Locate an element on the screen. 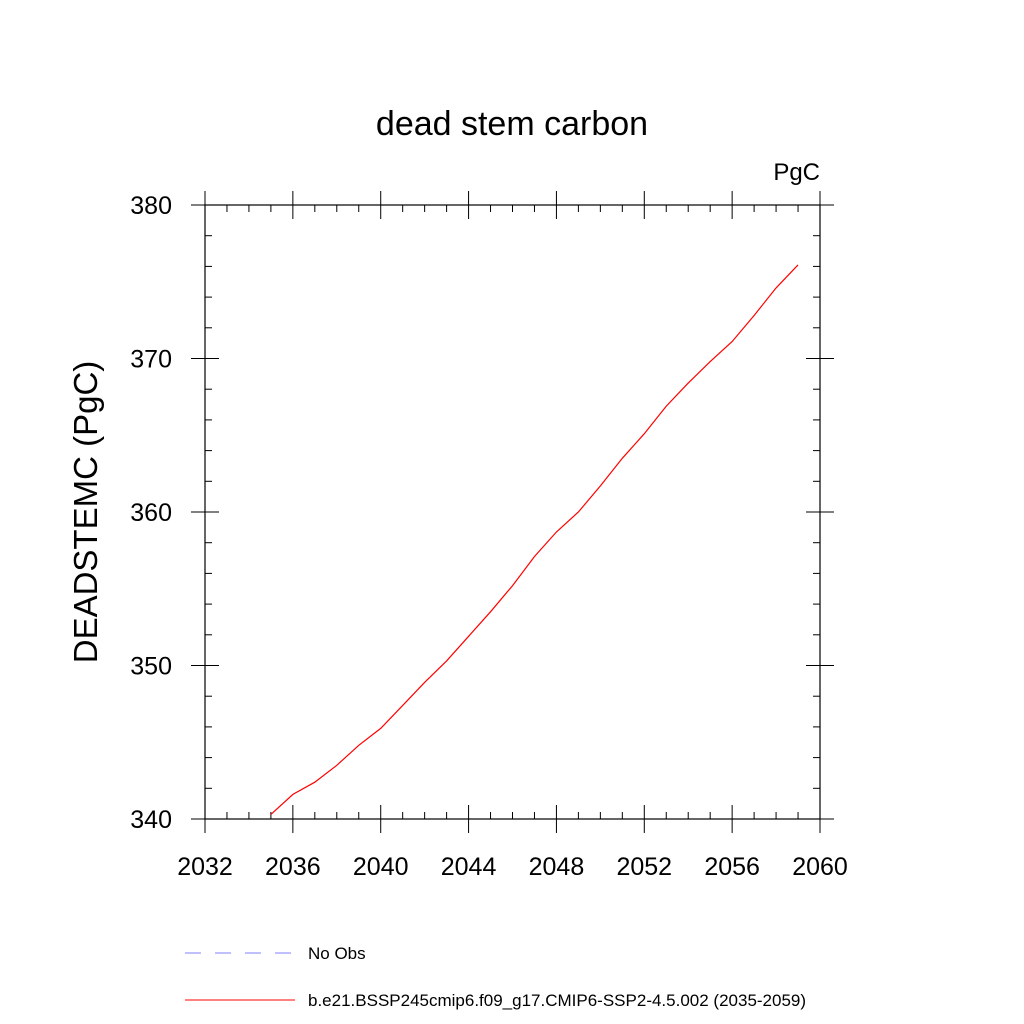 The image size is (1024, 1024). x-tick-label: 2060 is located at coordinates (820, 867).